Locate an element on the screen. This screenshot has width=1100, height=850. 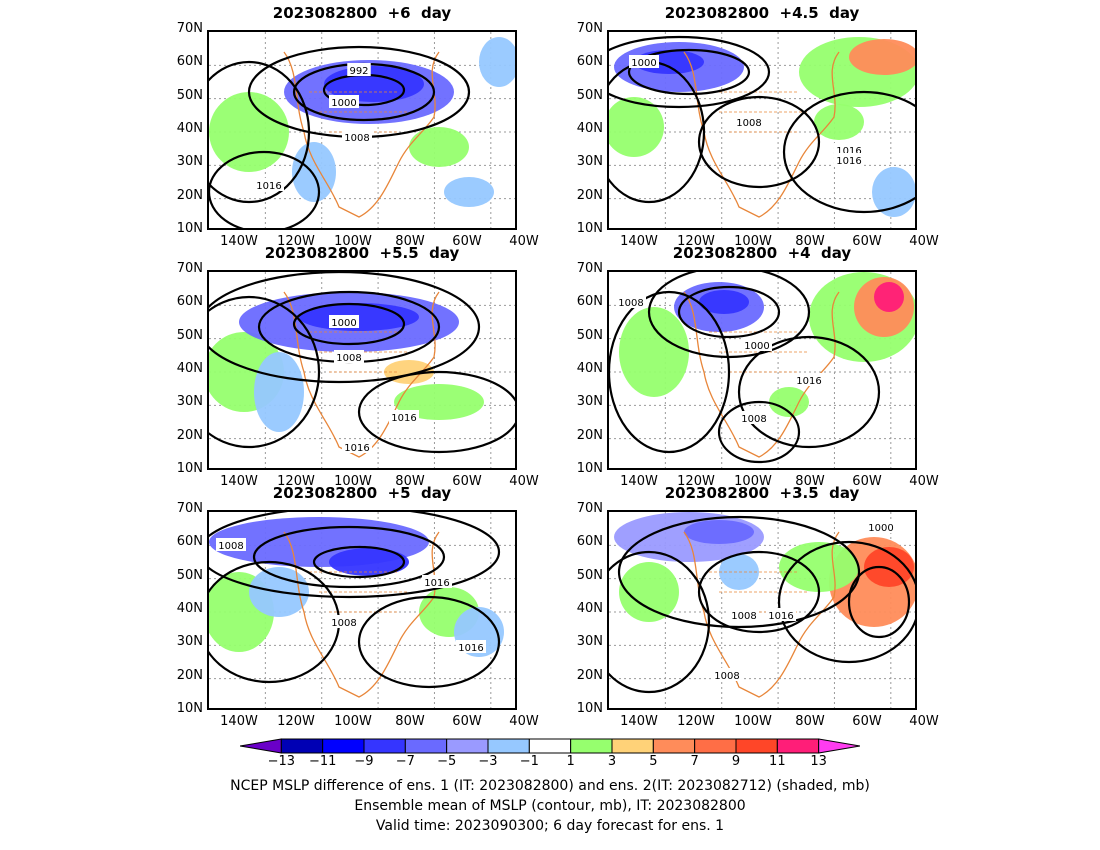
map-frame: 1008 1000 1016 1008 is located at coordinates (762, 370).